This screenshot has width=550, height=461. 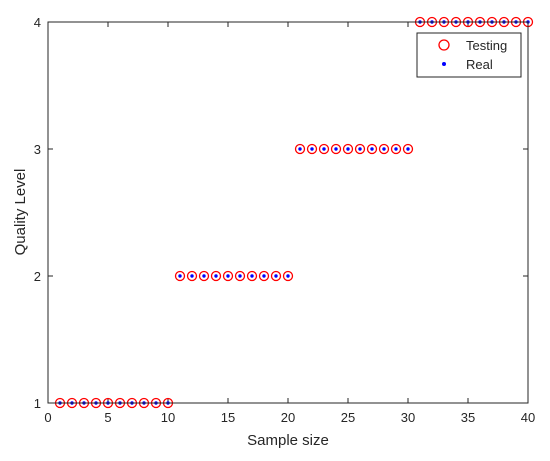 What do you see at coordinates (37, 403) in the screenshot?
I see `y-tick-label: 1` at bounding box center [37, 403].